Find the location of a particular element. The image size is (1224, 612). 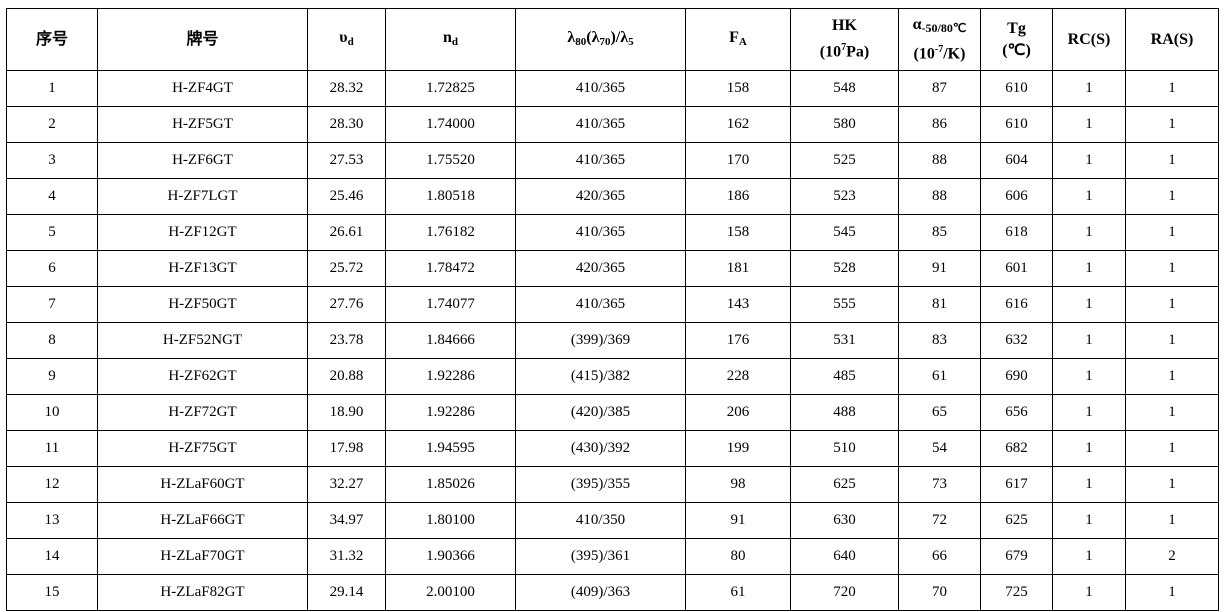

header-coloring: λ80(λ70)/λ5 is located at coordinates (600, 39).